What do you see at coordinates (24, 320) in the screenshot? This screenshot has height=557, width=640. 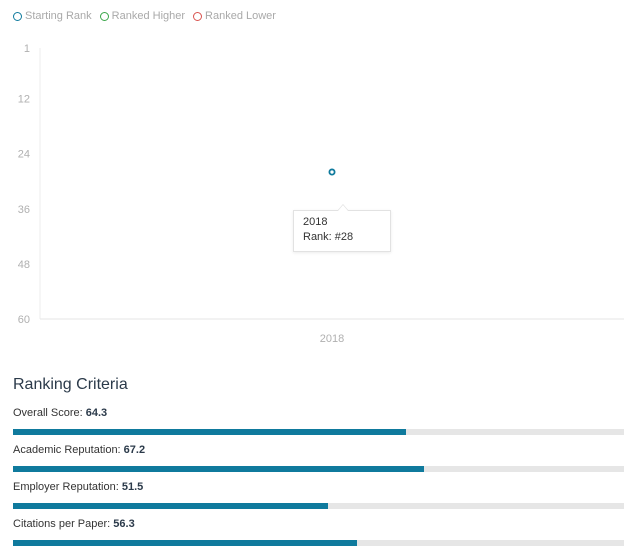 I see `y-tick-label: 60` at bounding box center [24, 320].